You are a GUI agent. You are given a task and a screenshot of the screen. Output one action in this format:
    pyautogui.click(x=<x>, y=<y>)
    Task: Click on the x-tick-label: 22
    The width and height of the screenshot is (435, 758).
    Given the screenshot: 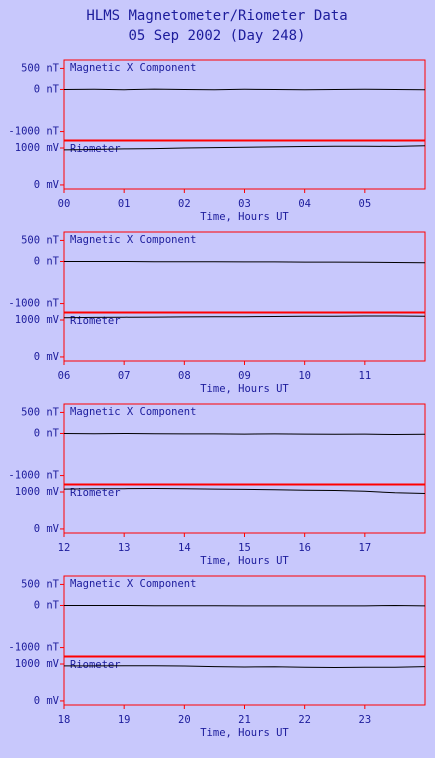 What is the action you would take?
    pyautogui.click(x=304, y=720)
    